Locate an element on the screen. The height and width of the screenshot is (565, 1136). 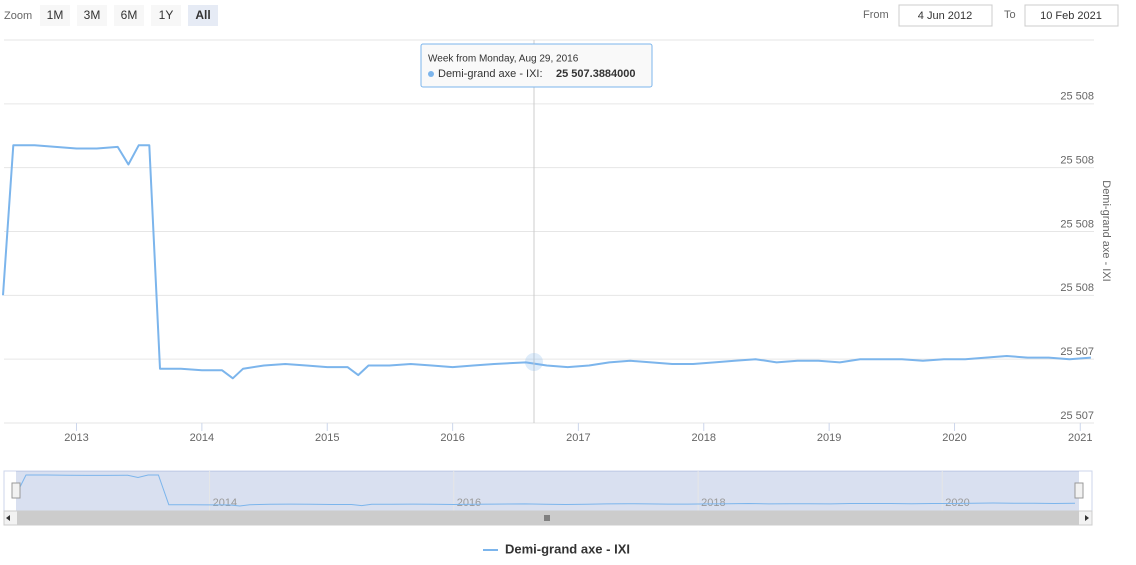
tooltip-dot is located at coordinates (431, 74).